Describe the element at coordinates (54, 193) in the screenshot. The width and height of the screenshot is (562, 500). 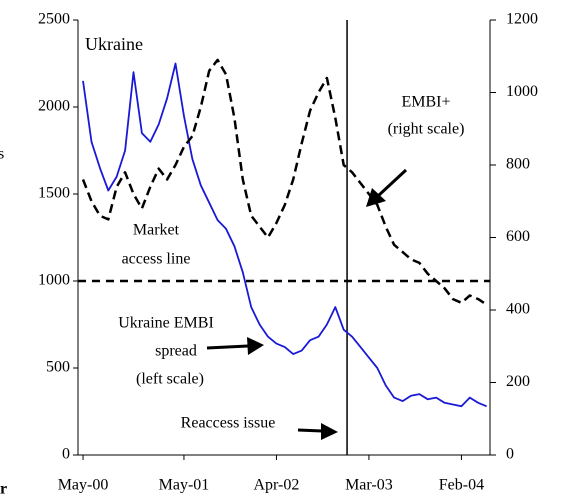
I see `y-tick-label: 1500` at that location.